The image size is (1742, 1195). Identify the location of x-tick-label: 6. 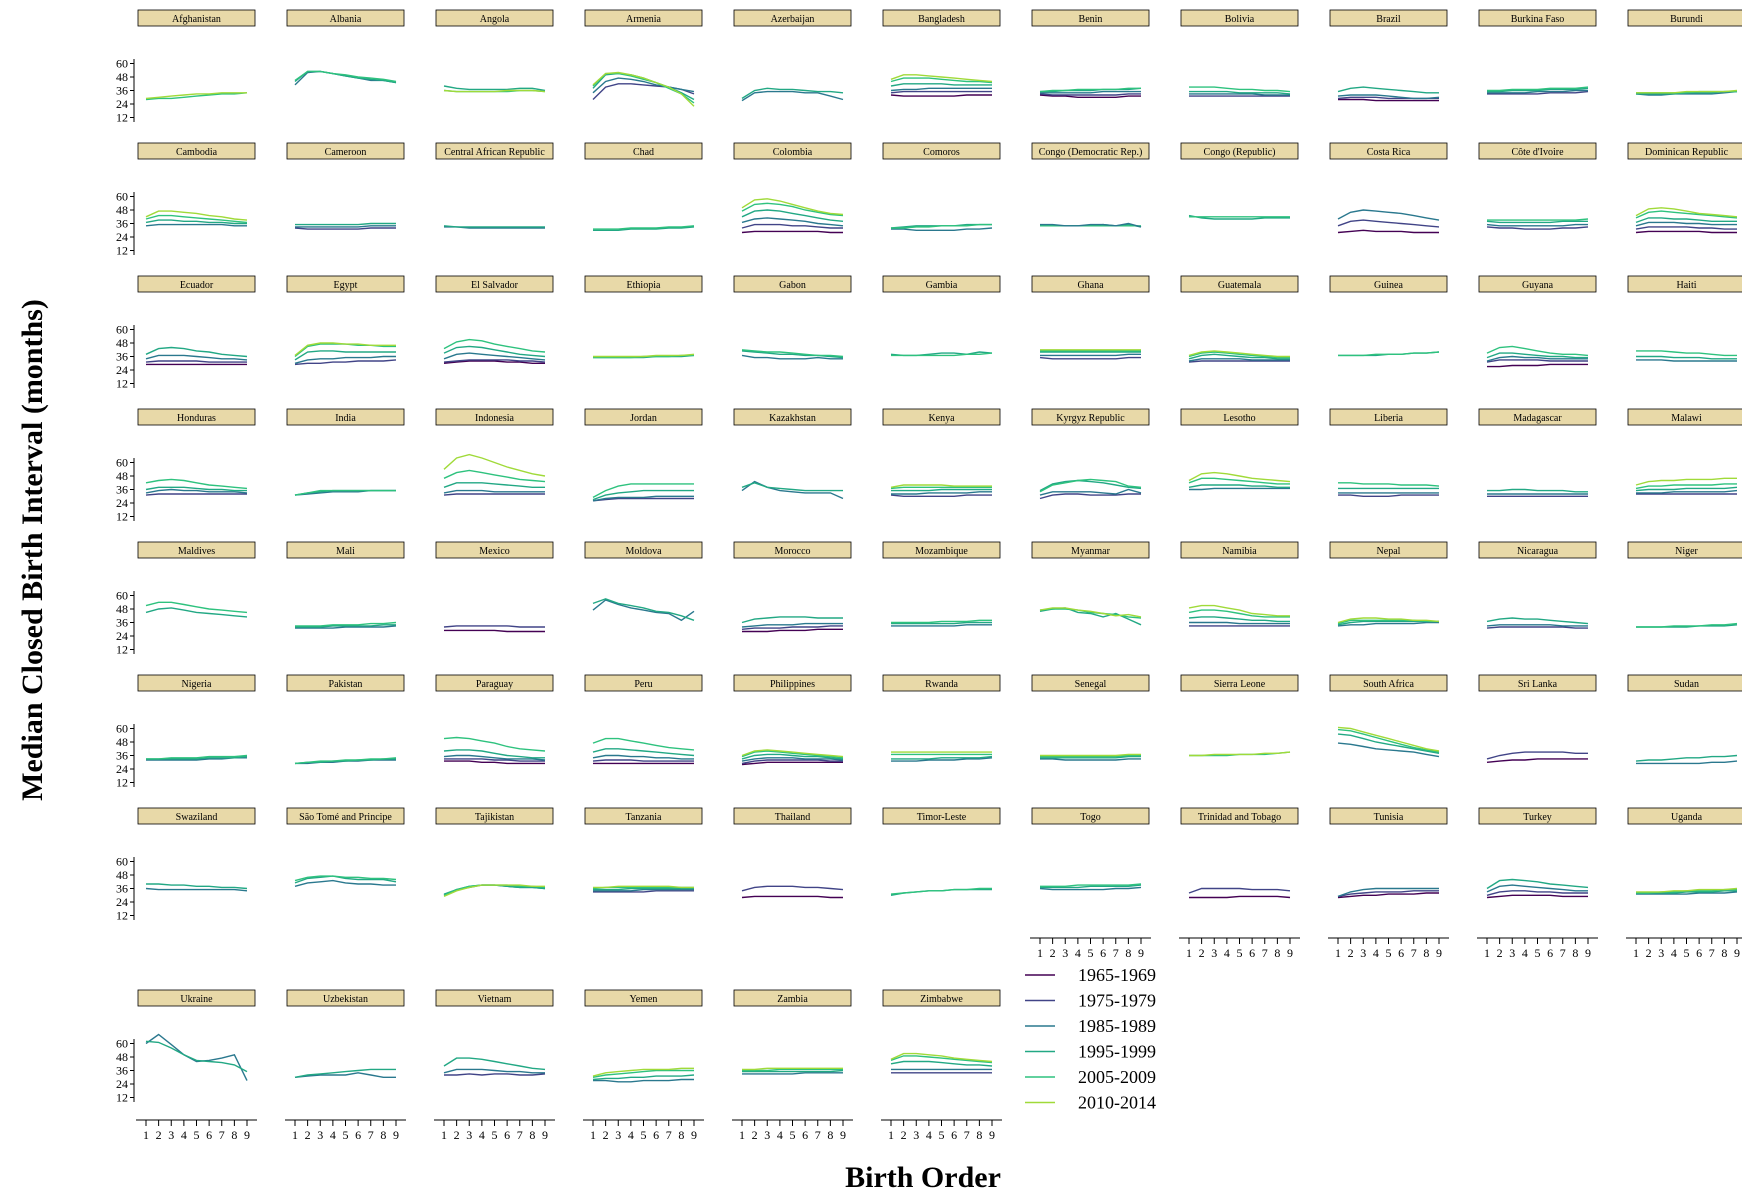
(1401, 953).